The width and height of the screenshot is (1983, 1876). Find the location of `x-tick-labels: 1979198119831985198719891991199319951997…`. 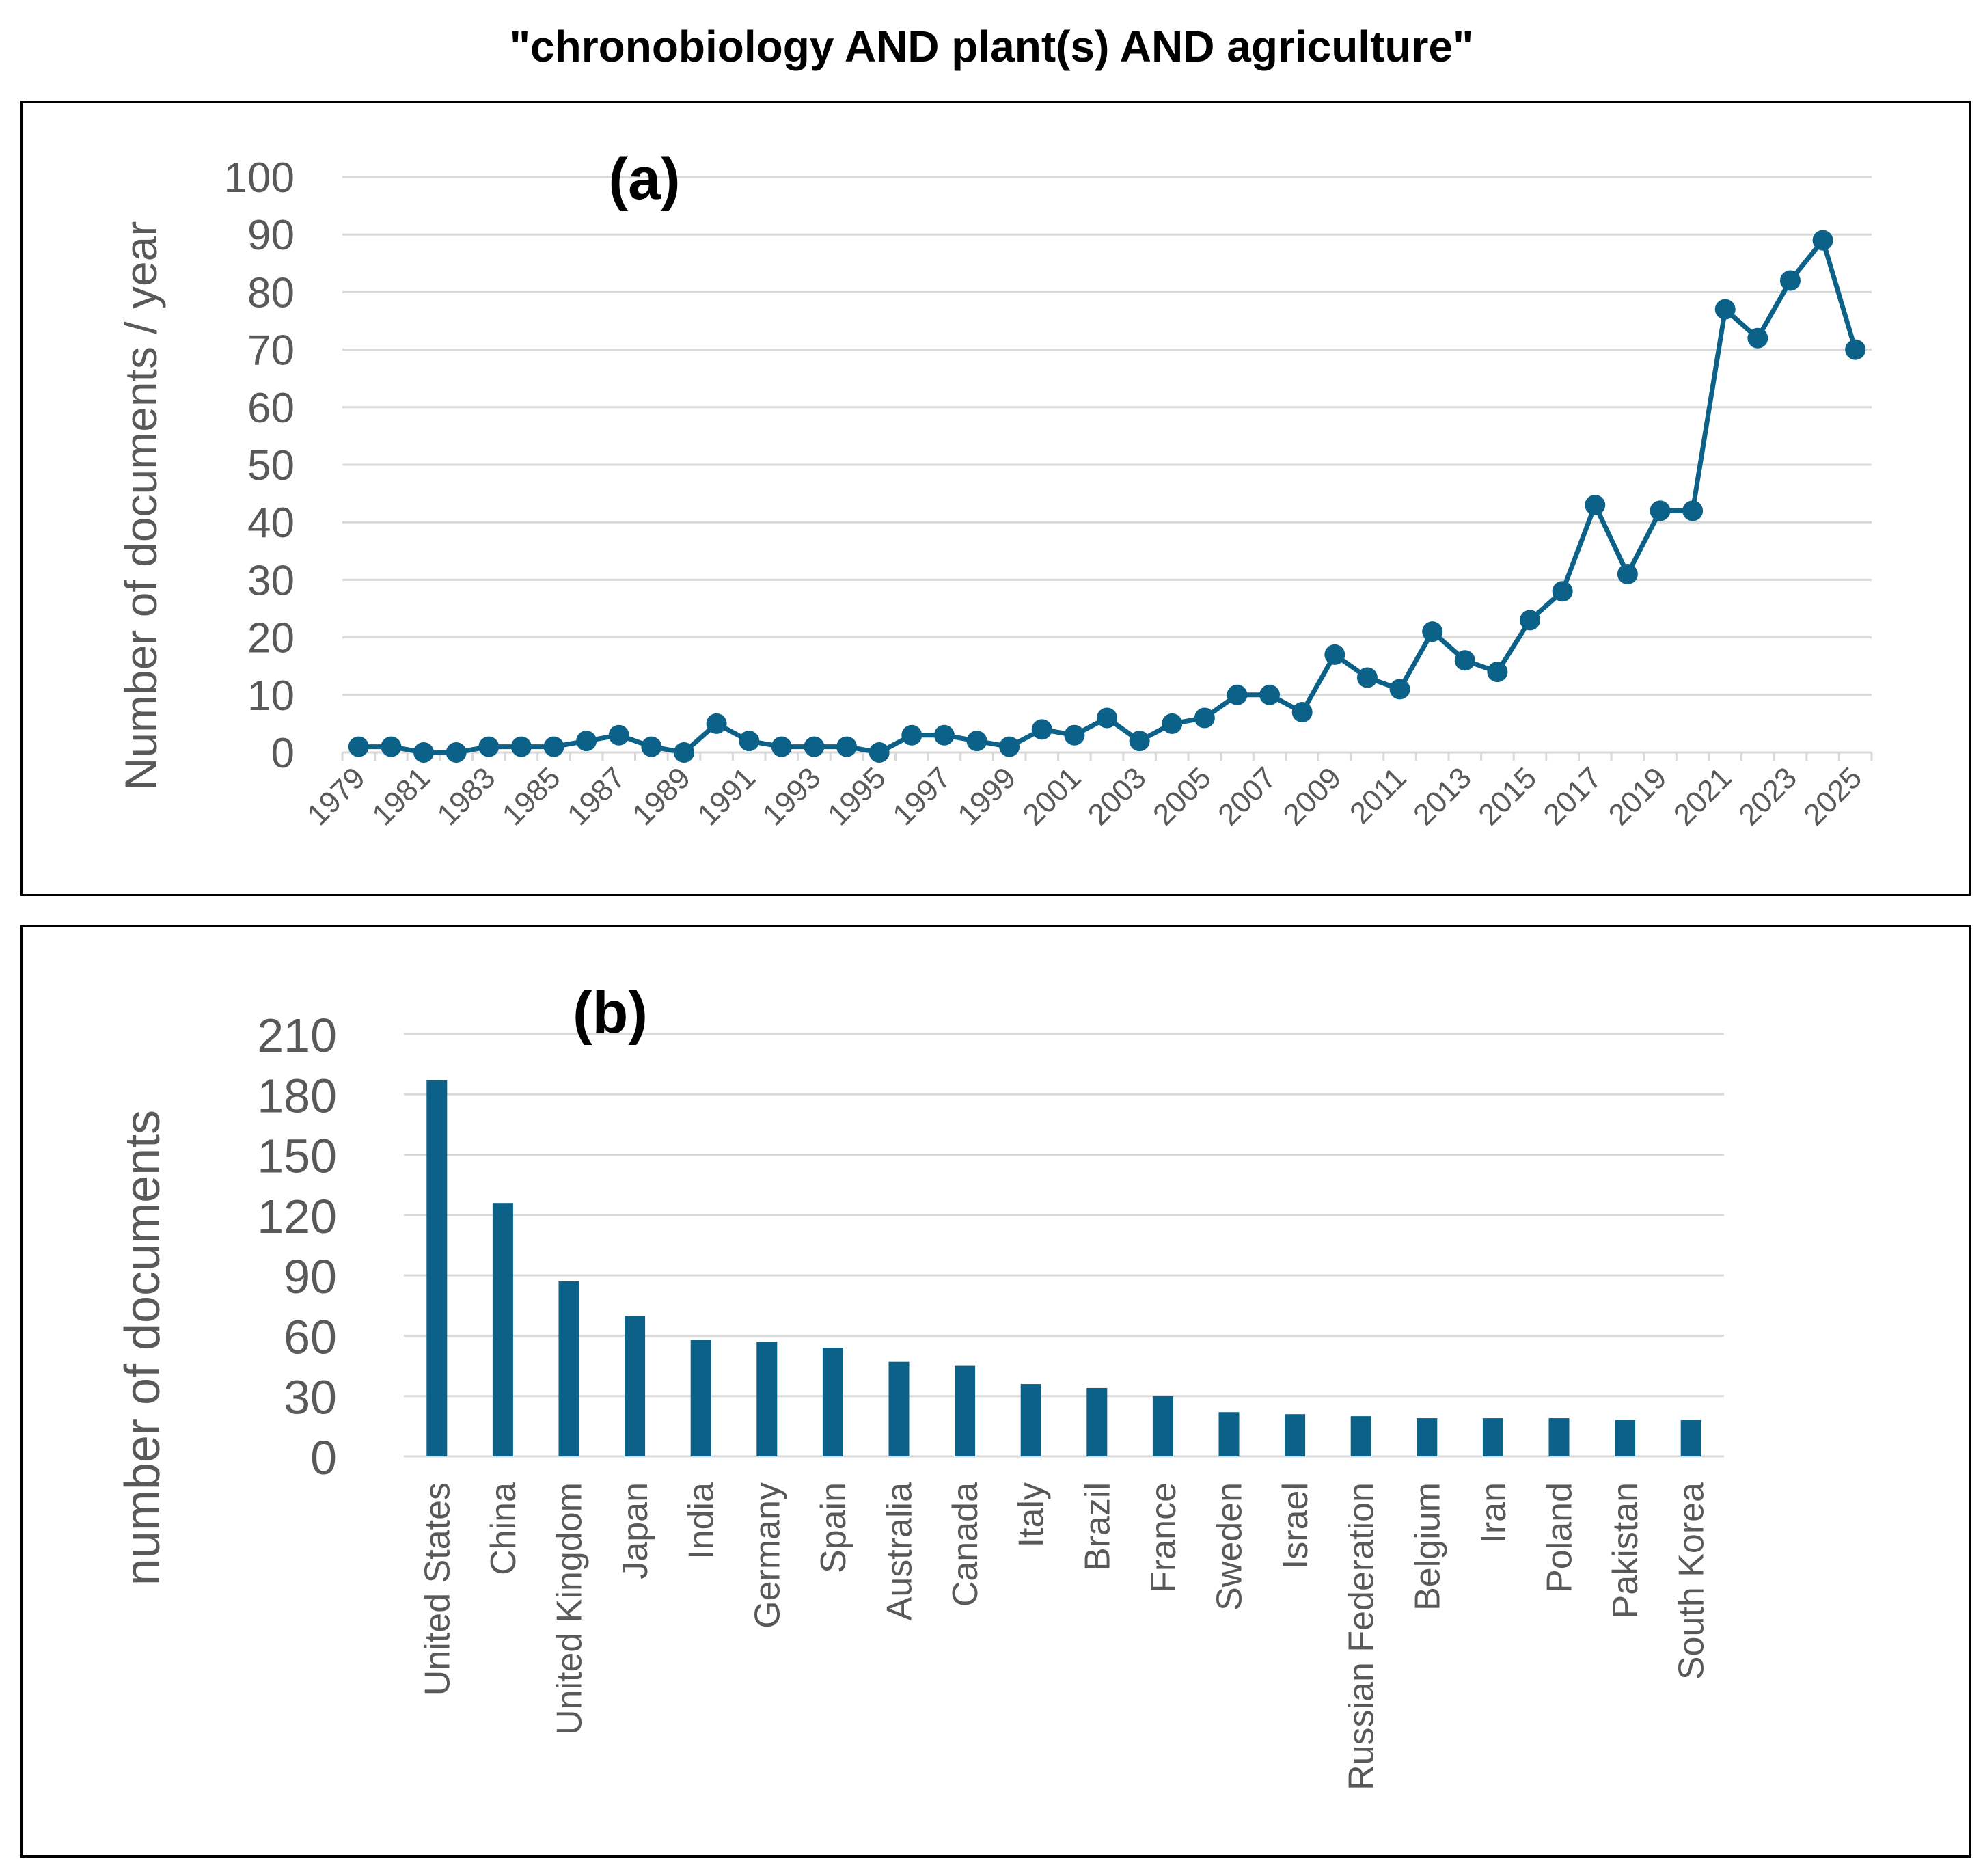

x-tick-labels: 1979198119831985198719891991199319951997… is located at coordinates (1084, 796).